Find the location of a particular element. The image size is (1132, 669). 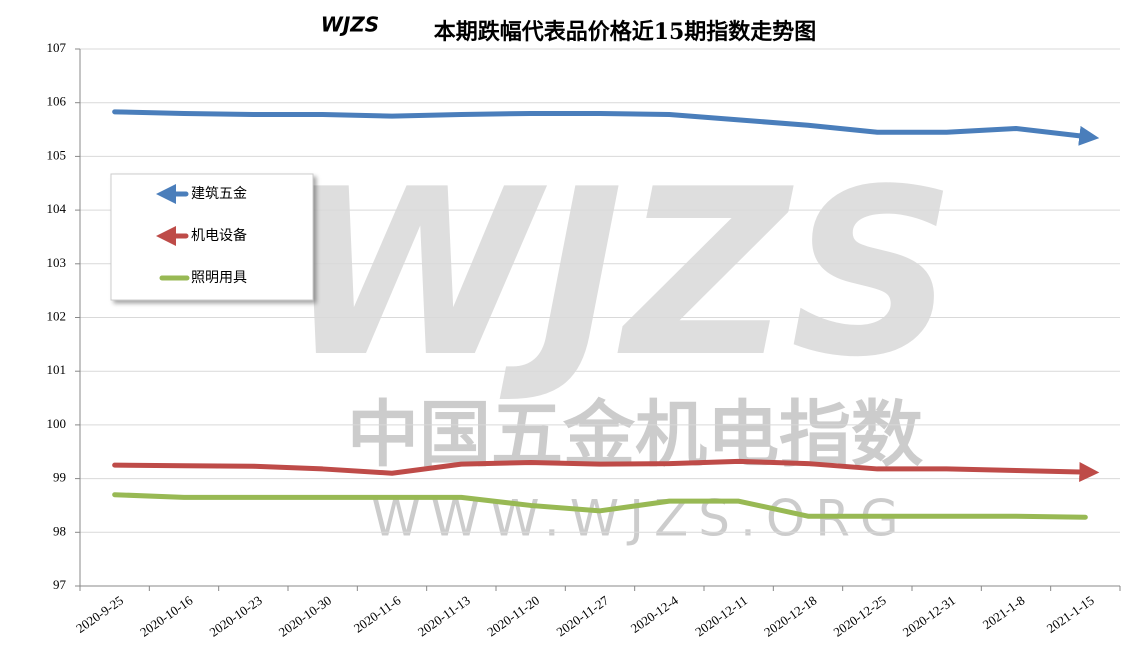

y-tick-label: 105 is located at coordinates (57, 154).